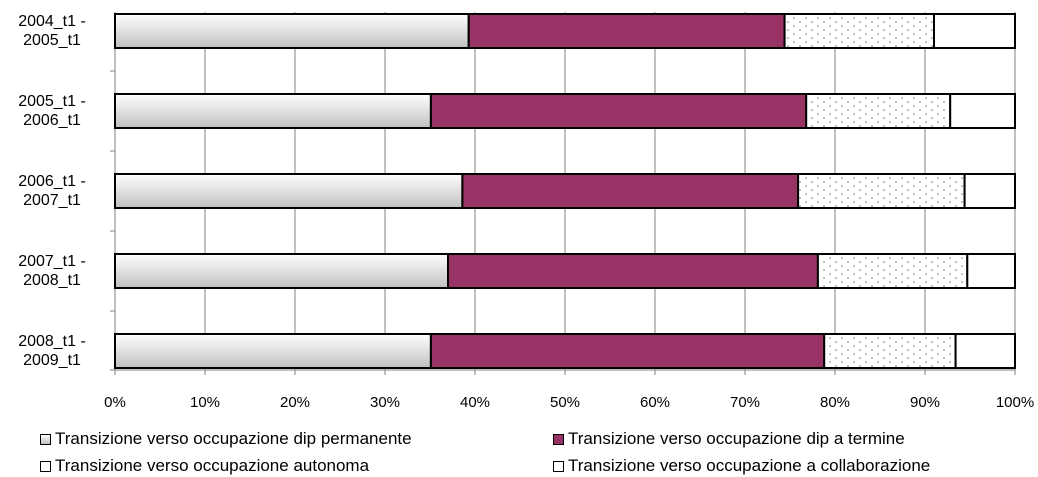  Describe the element at coordinates (835, 402) in the screenshot. I see `x-tick-label: 80%` at that location.